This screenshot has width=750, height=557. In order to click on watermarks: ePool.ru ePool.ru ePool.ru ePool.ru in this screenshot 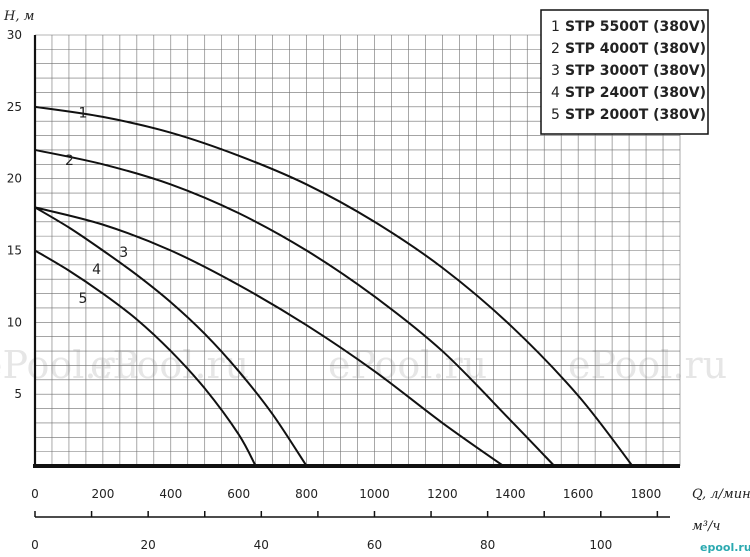, I will do `click(363, 365)`.